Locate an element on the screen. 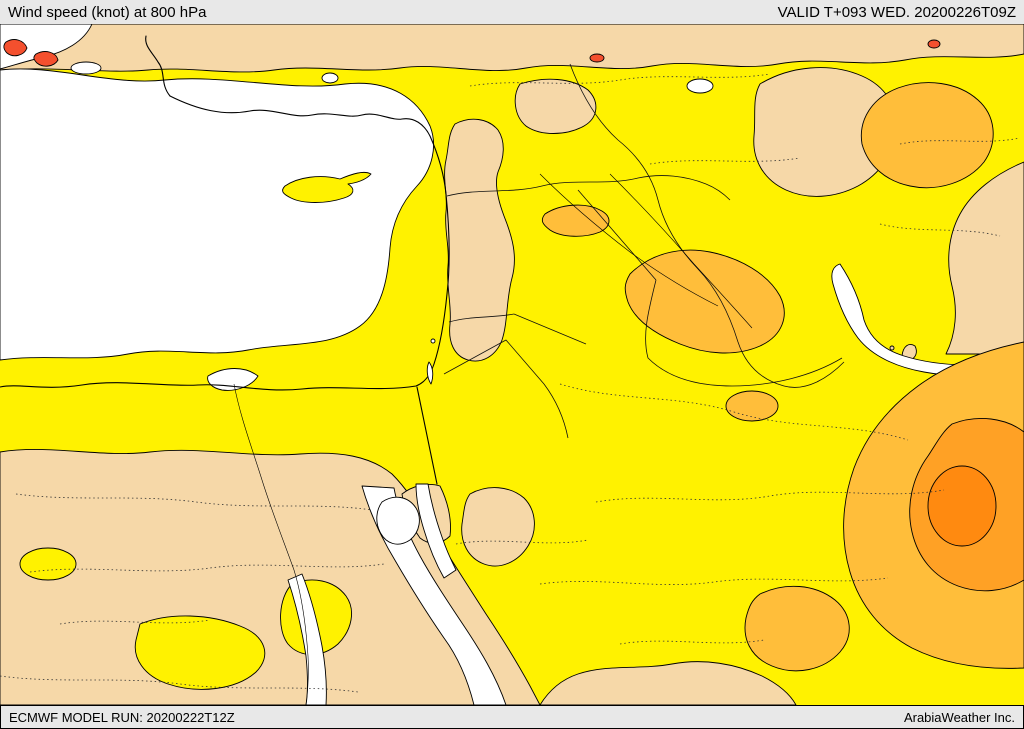  anatolia-peak-speck is located at coordinates (597, 58).